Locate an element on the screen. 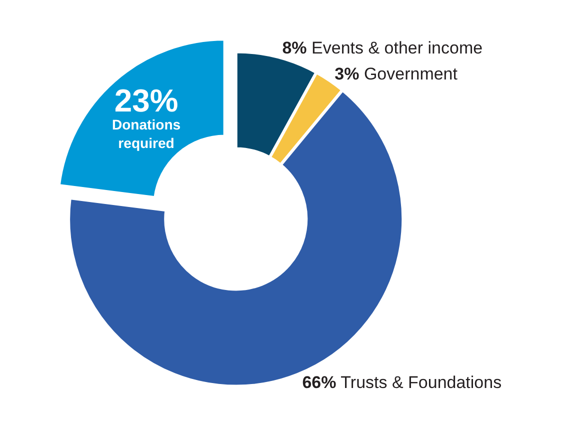  data-label: 23% is located at coordinates (146, 100).